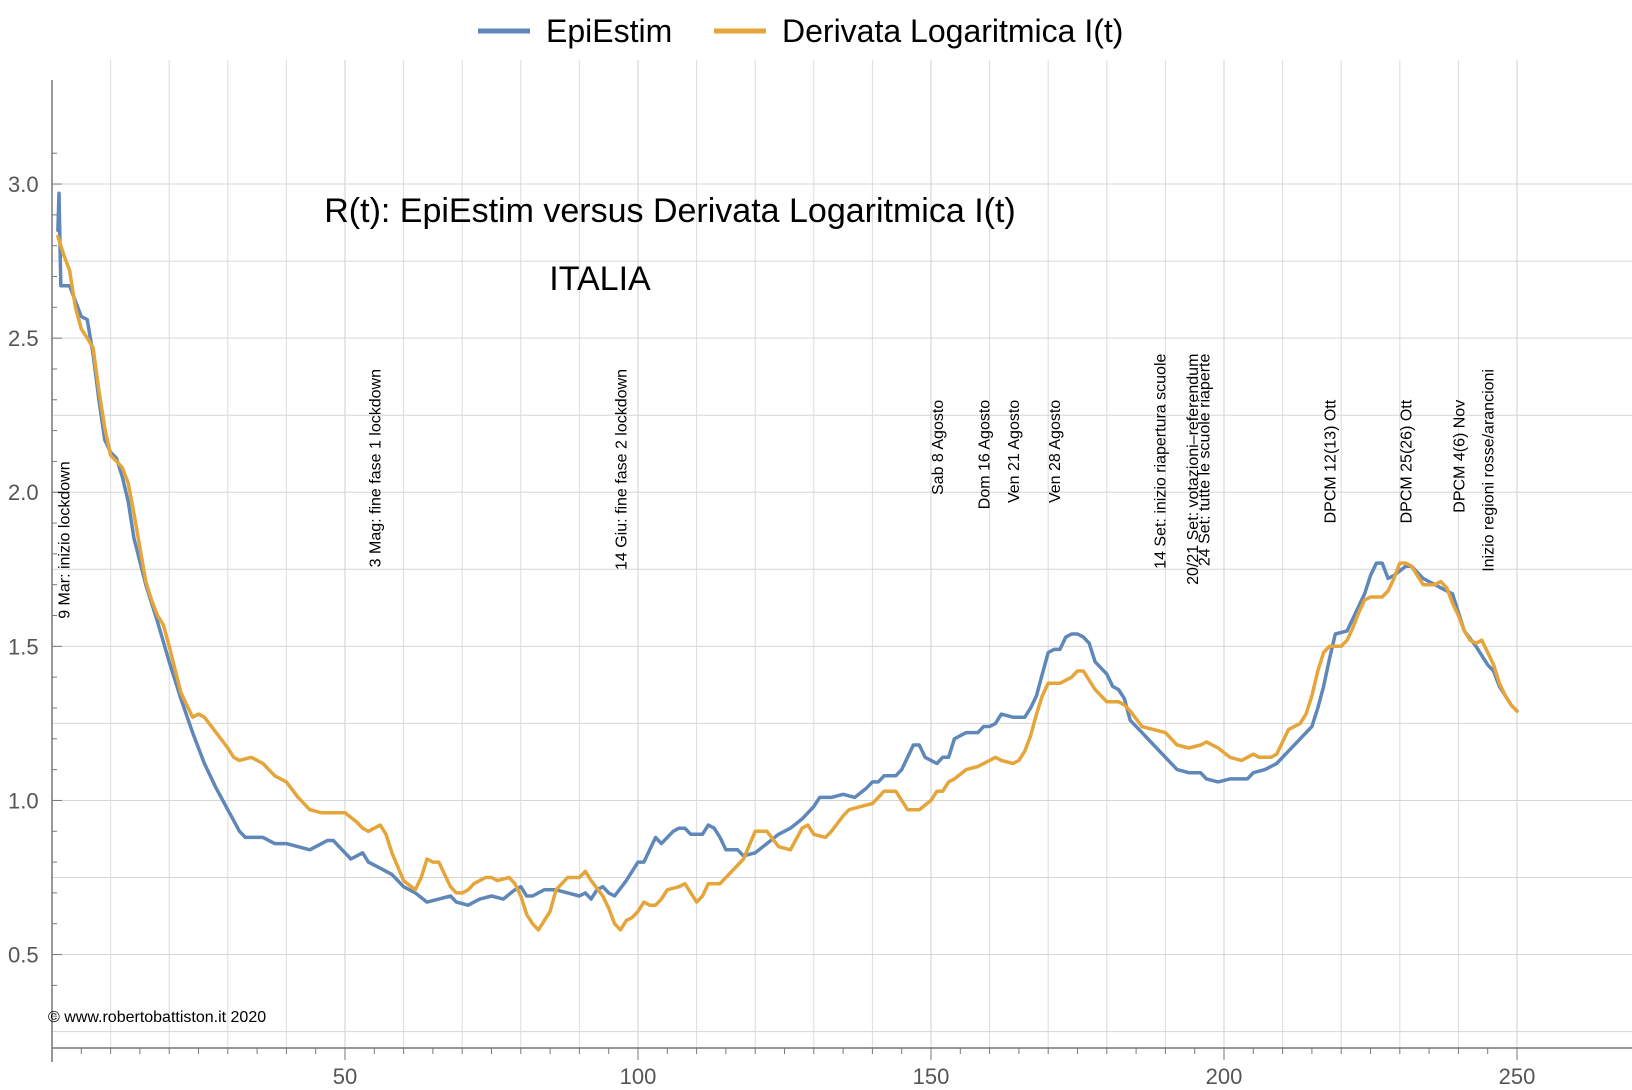 This screenshot has height=1090, width=1632. I want to click on y-tick-label: 0.5, so click(23, 955).